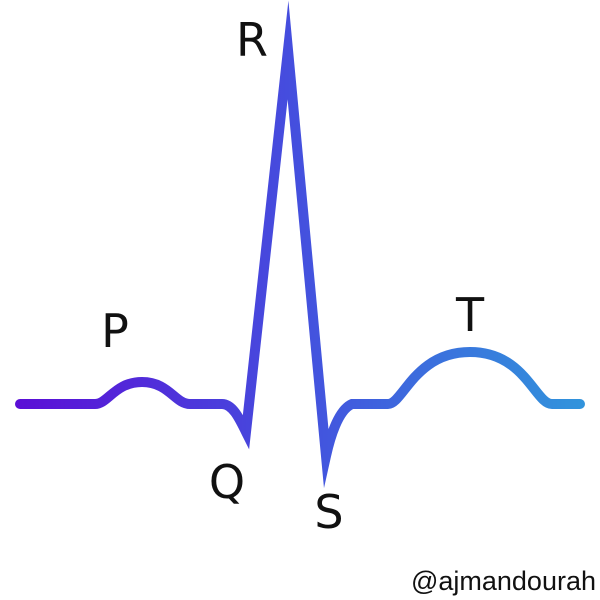 The width and height of the screenshot is (600, 600). What do you see at coordinates (115, 331) in the screenshot?
I see `p-wave-label: P` at bounding box center [115, 331].